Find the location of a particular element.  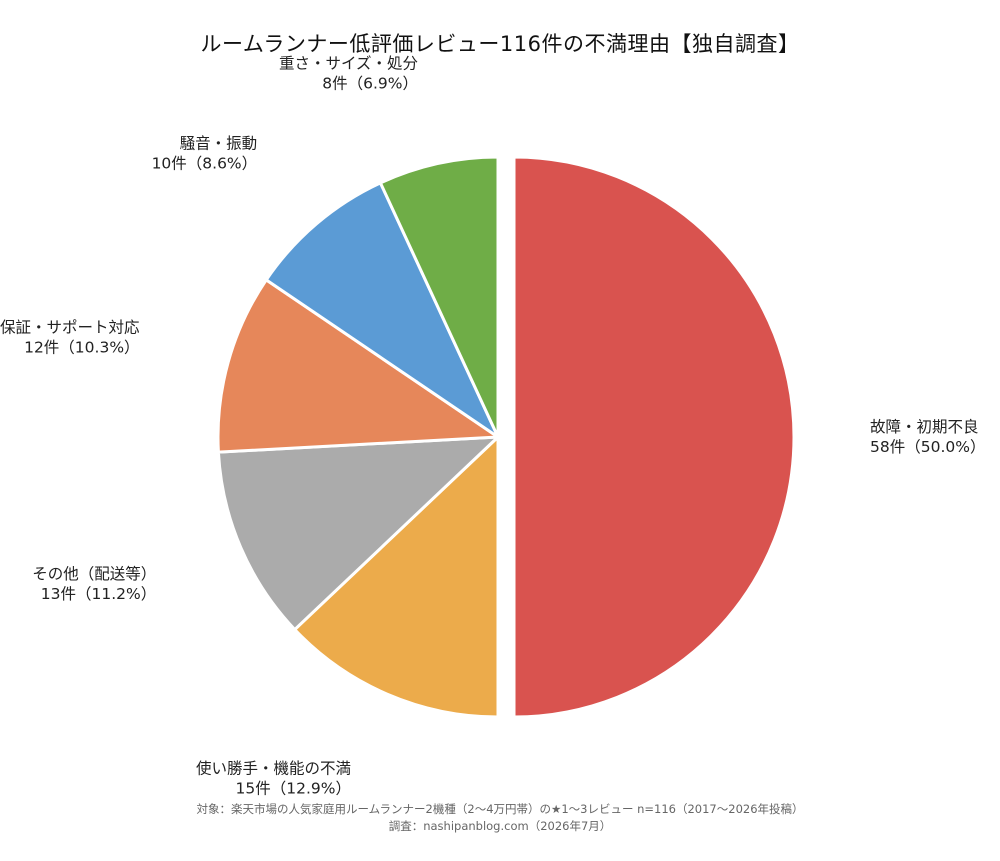

slice-value-label: 8件（6.9%） is located at coordinates (370, 84).